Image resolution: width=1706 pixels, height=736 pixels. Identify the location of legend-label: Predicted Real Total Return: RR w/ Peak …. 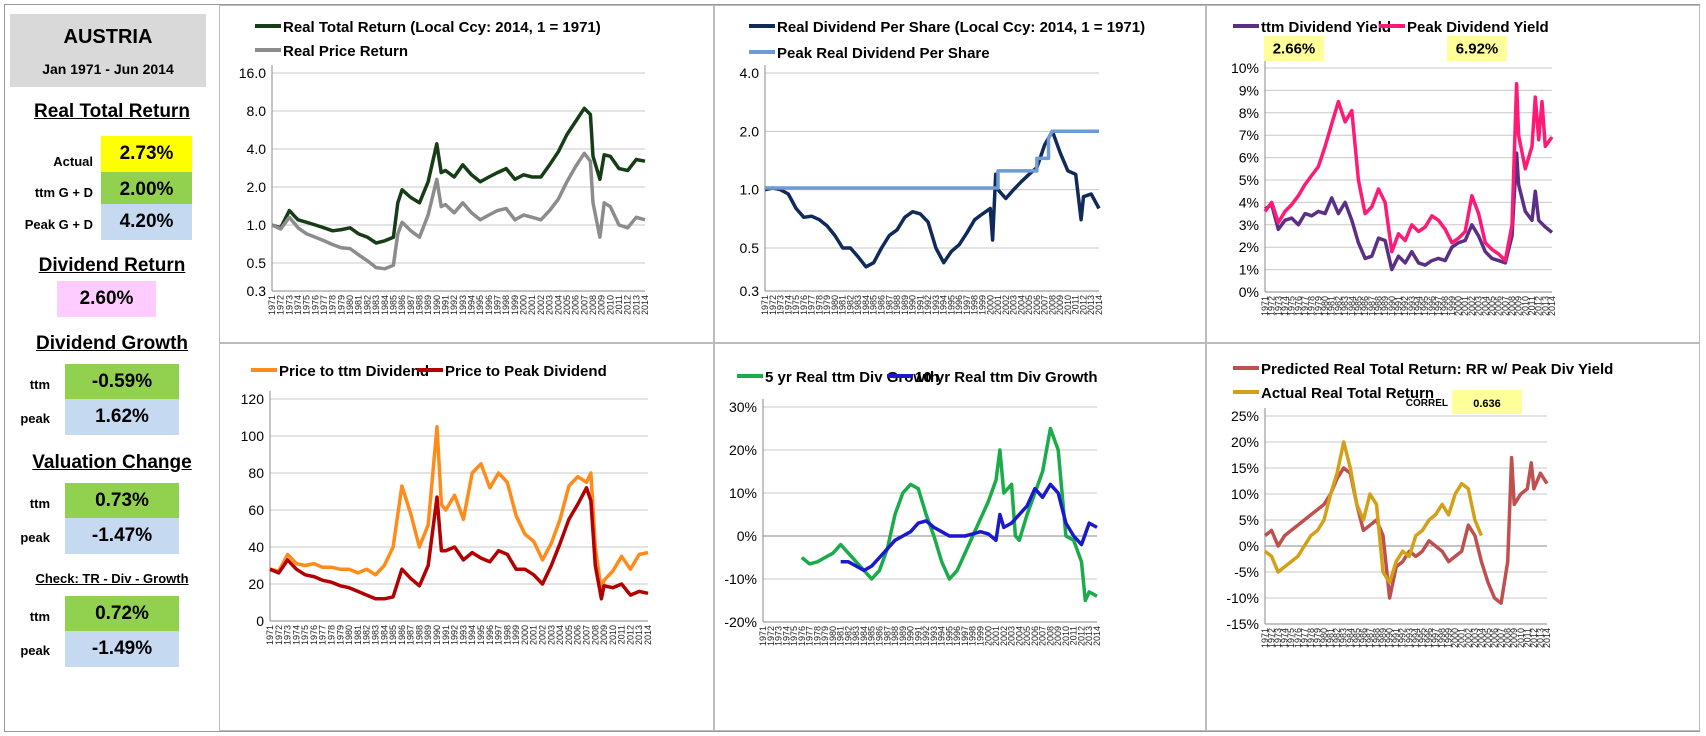
(1437, 369).